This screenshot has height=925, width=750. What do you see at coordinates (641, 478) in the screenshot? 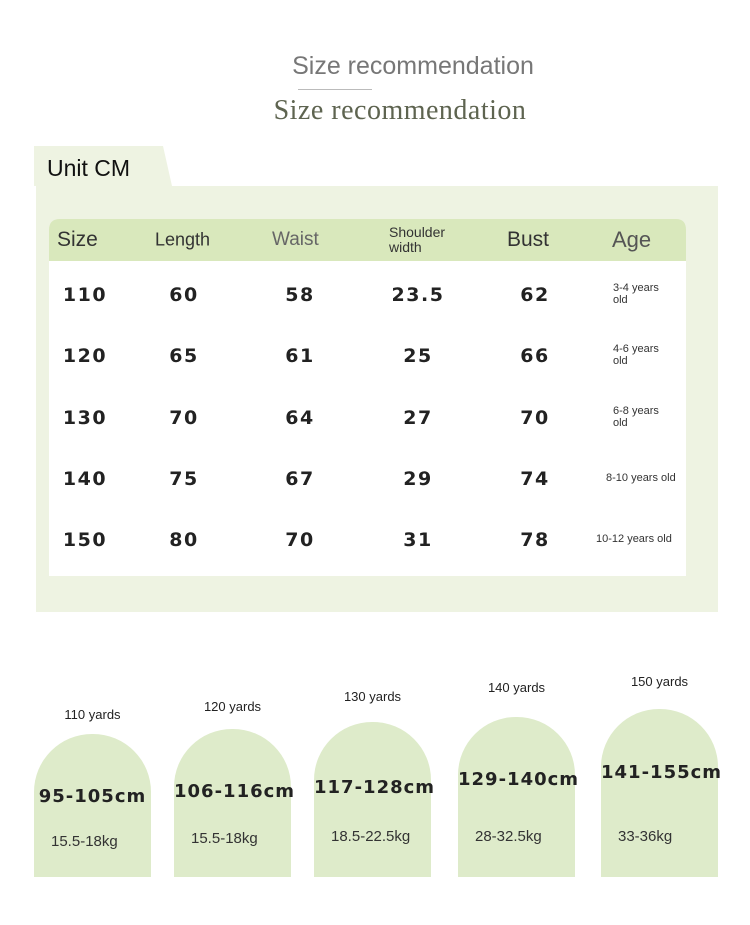
I see `age-cell: 8-10 years old` at bounding box center [641, 478].